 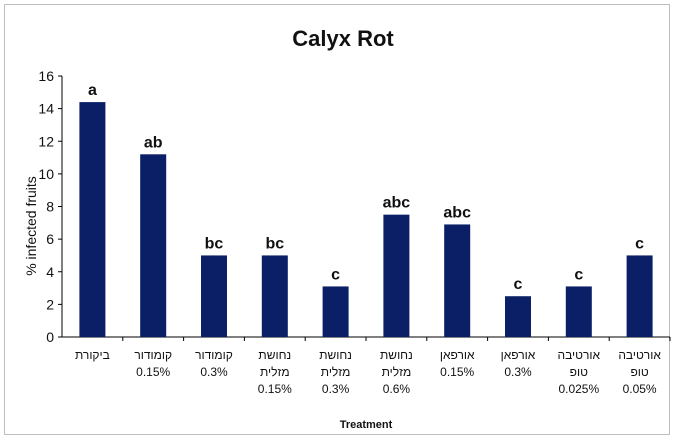 What do you see at coordinates (366, 425) in the screenshot?
I see `x-axis-label: Treatment` at bounding box center [366, 425].